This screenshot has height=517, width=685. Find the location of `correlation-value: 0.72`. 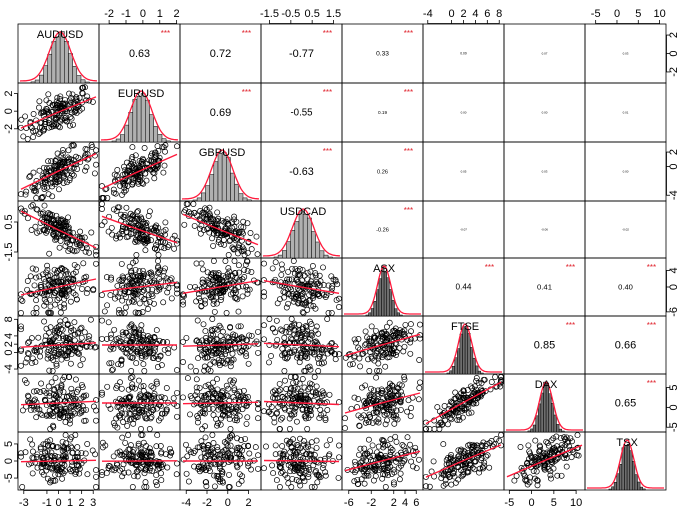

correlation-value: 0.72 is located at coordinates (220, 54).